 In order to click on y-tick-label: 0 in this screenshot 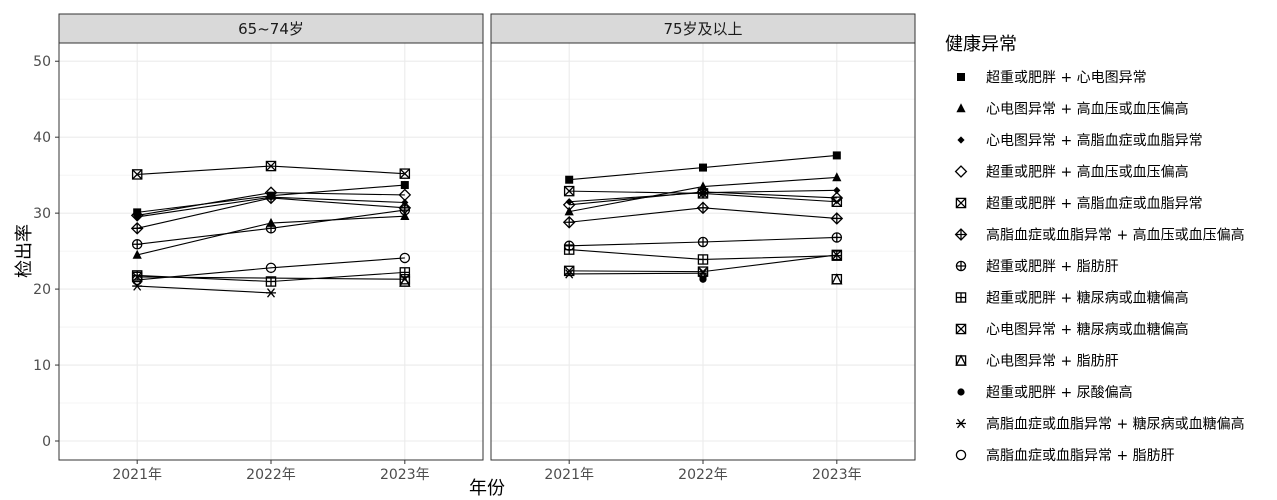, I will do `click(46, 442)`.